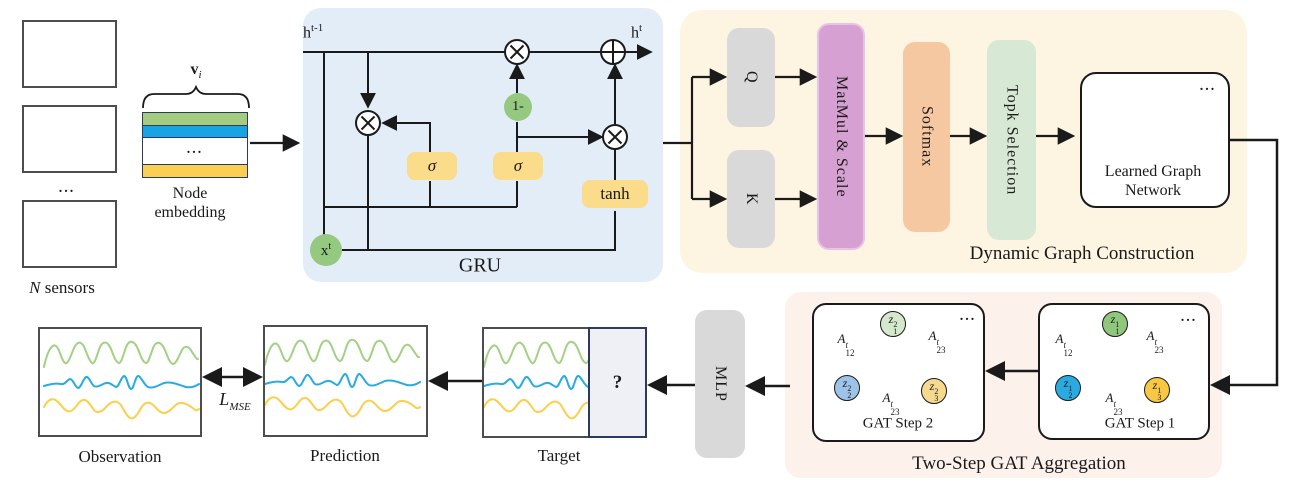 This screenshot has width=1308, height=492. What do you see at coordinates (1082, 253) in the screenshot?
I see `dgc-caption: Dynamic Graph Construction` at bounding box center [1082, 253].